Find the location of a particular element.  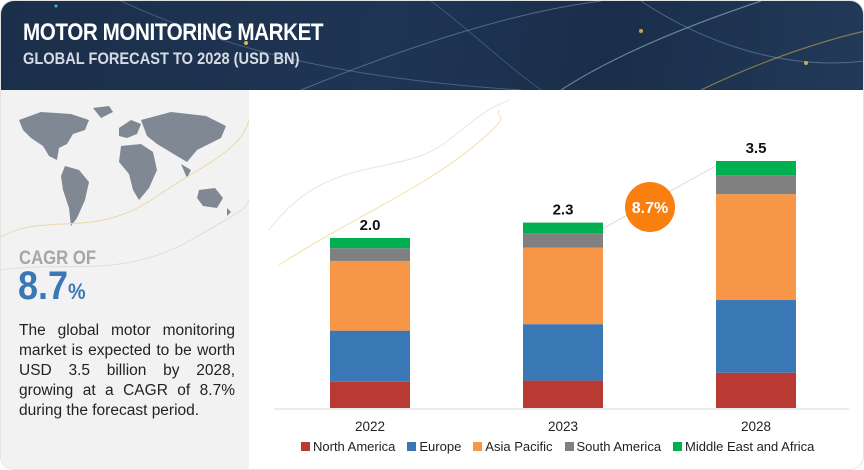

legend-item-south-america: South America is located at coordinates (613, 446).